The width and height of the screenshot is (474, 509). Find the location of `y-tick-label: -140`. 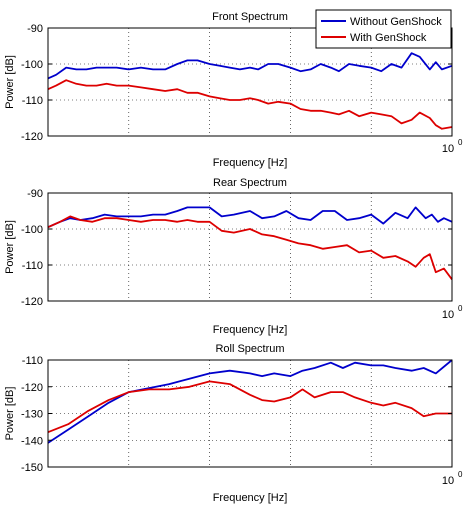

y-tick-label: -140 is located at coordinates (32, 441).